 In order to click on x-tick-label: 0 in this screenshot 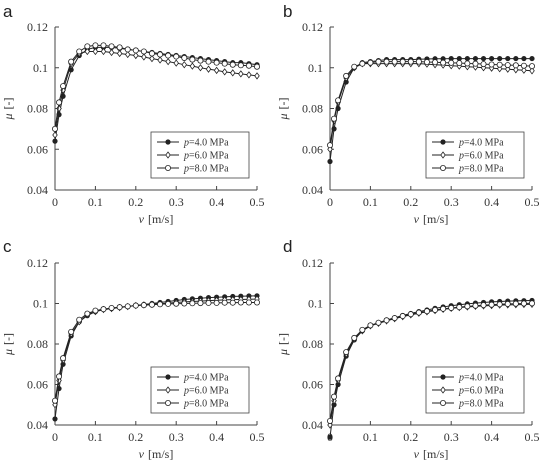, I will do `click(330, 202)`.